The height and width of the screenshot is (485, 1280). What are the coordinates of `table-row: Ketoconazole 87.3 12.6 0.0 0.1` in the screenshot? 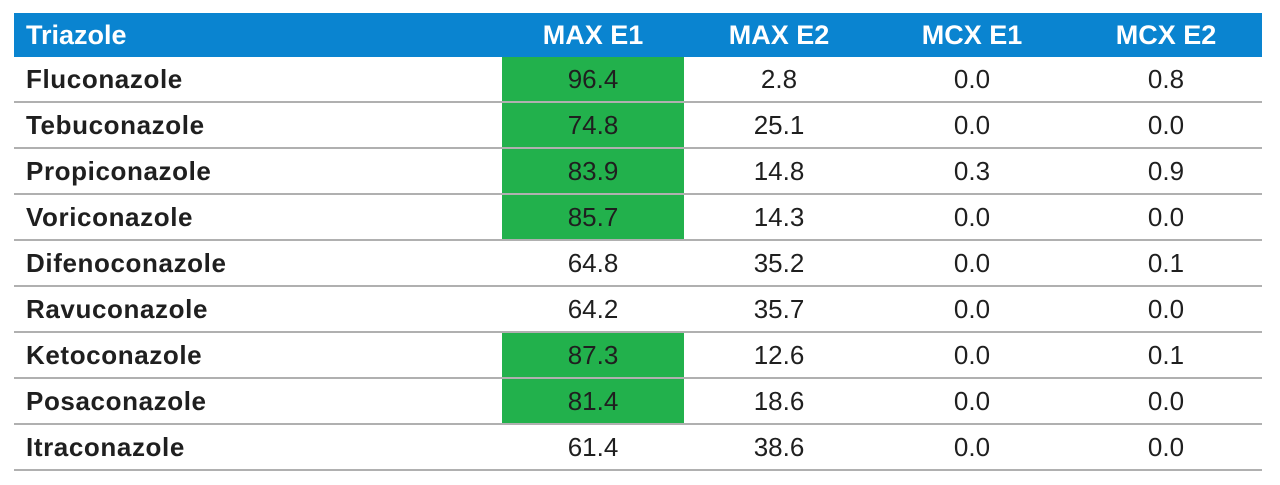 It's located at (638, 355).